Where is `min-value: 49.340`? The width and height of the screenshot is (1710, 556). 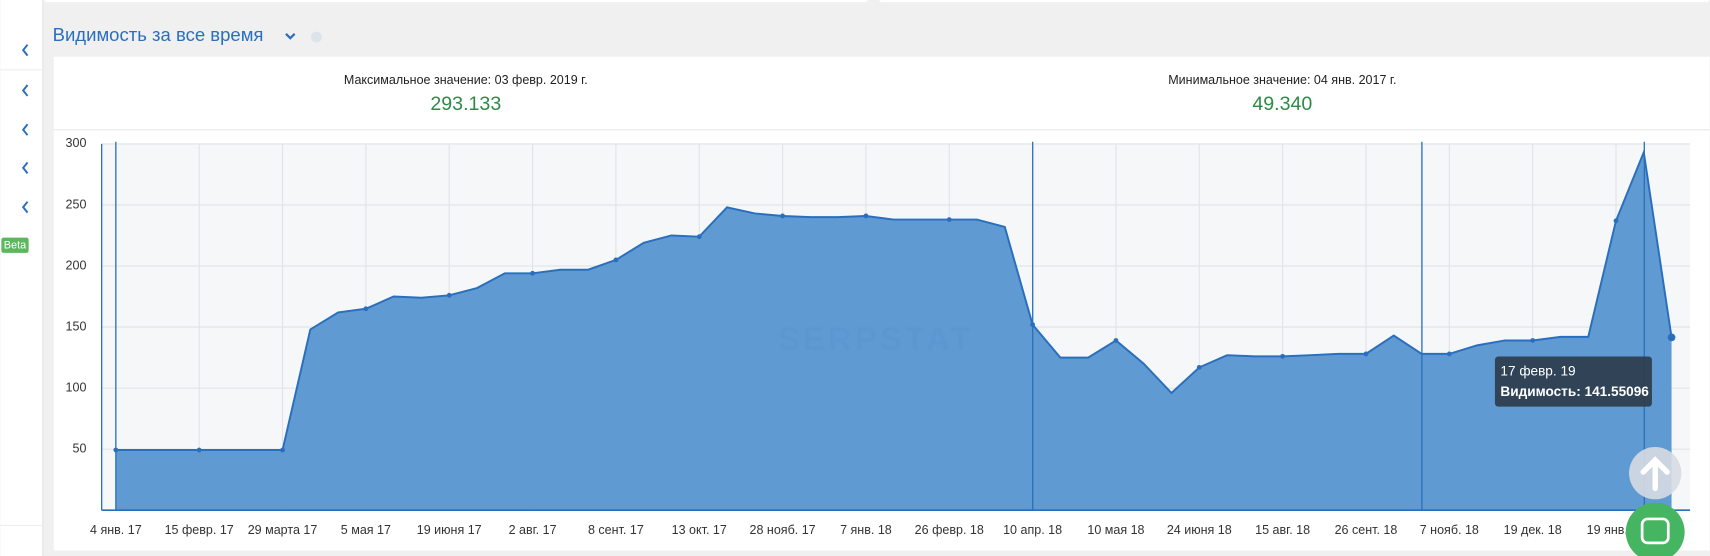 min-value: 49.340 is located at coordinates (1282, 104).